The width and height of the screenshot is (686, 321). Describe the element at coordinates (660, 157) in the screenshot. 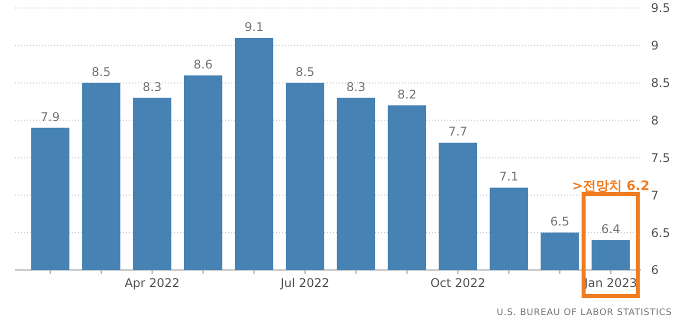

I see `y-tick-label: 7.5` at that location.